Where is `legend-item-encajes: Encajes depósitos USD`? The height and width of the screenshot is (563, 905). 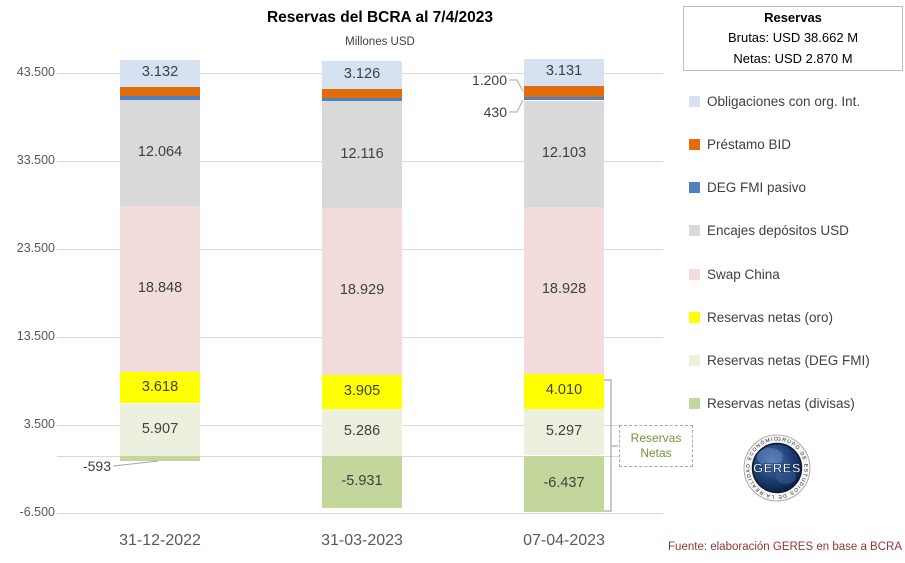
legend-item-encajes: Encajes depósitos USD is located at coordinates (769, 230).